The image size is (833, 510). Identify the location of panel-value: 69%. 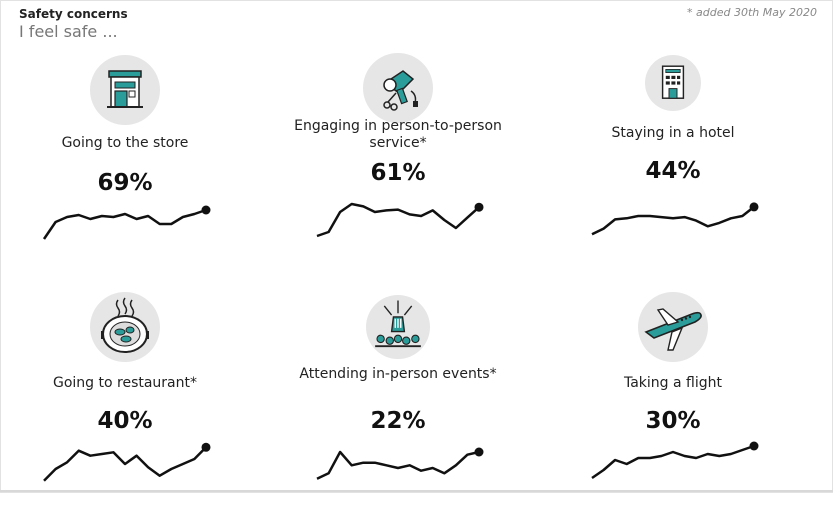
(125, 183).